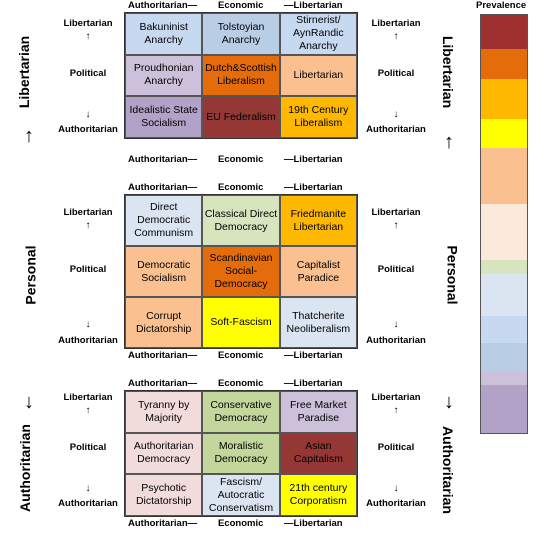 Image resolution: width=550 pixels, height=534 pixels. I want to click on grid-cell: Moralistic Democracy, so click(241, 453).